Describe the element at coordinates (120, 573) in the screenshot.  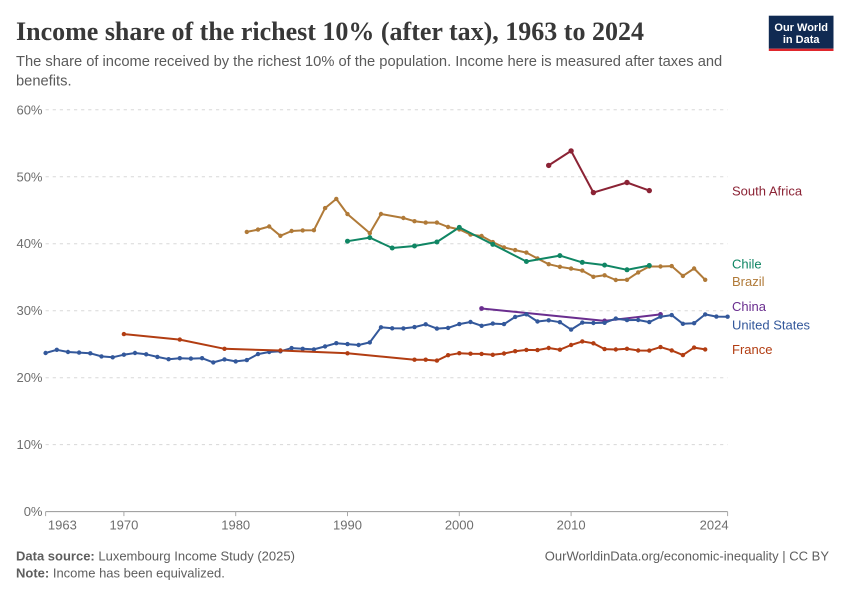
I see `svg-text:Note: Income has been equivali: Note: Income has been equivalized.` at that location.